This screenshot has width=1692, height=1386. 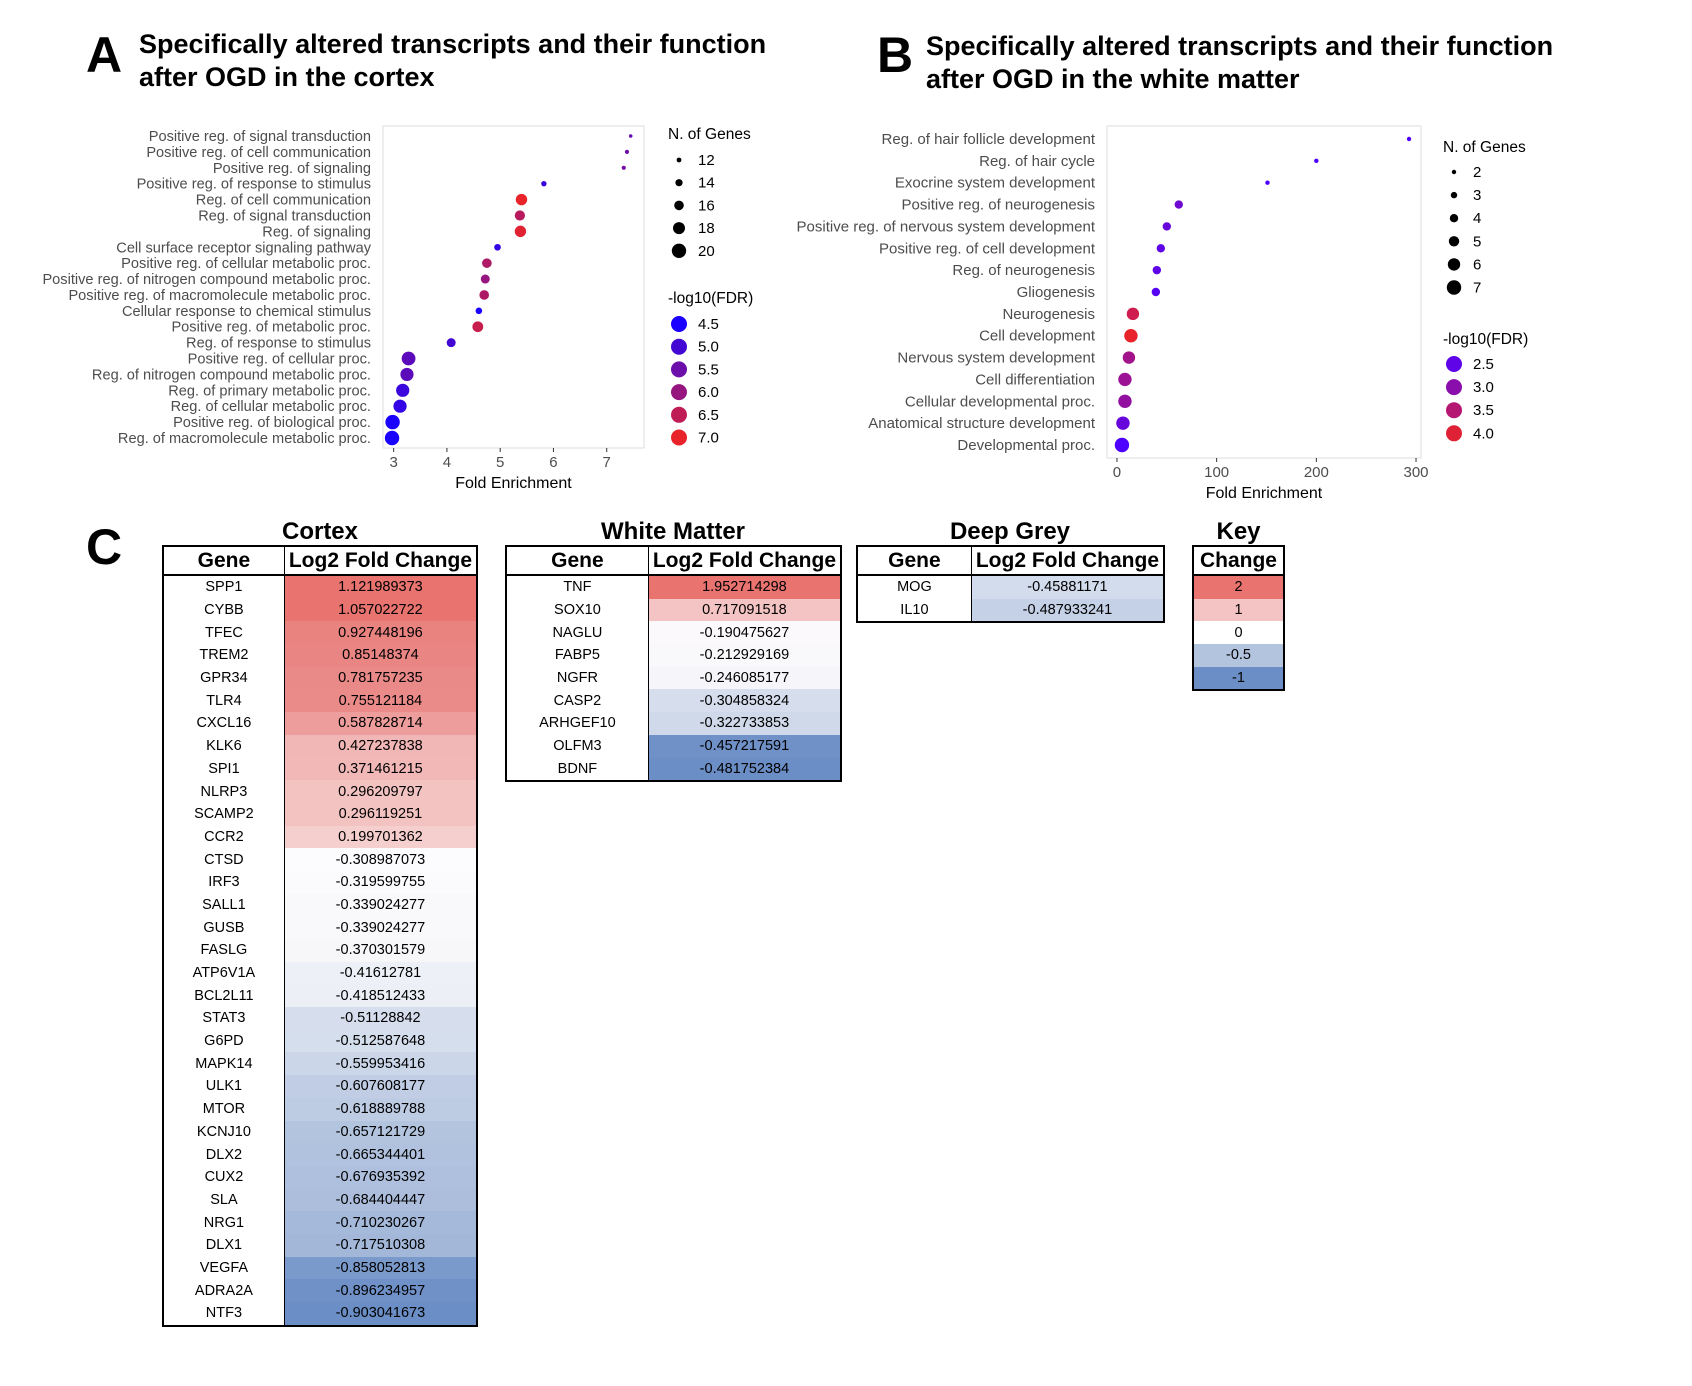 I want to click on term-label: Positive reg. of cell development, so click(x=987, y=248).